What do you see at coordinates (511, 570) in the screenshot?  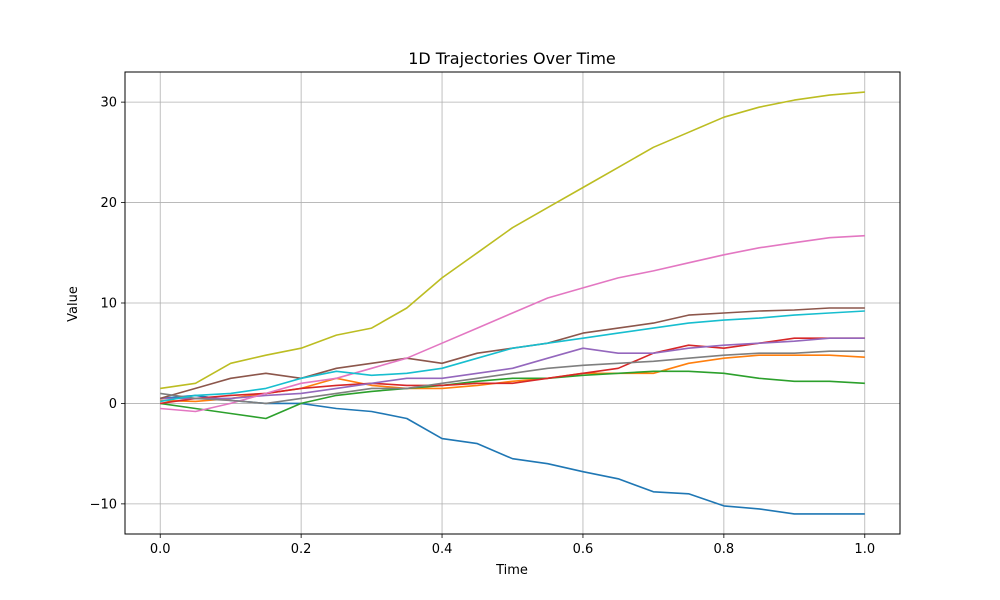 I see `x-axis-label: Time` at bounding box center [511, 570].